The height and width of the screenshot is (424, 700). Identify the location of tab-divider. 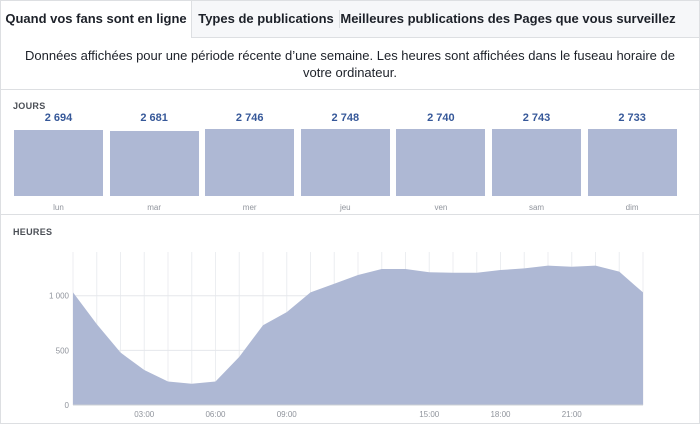
(339, 19).